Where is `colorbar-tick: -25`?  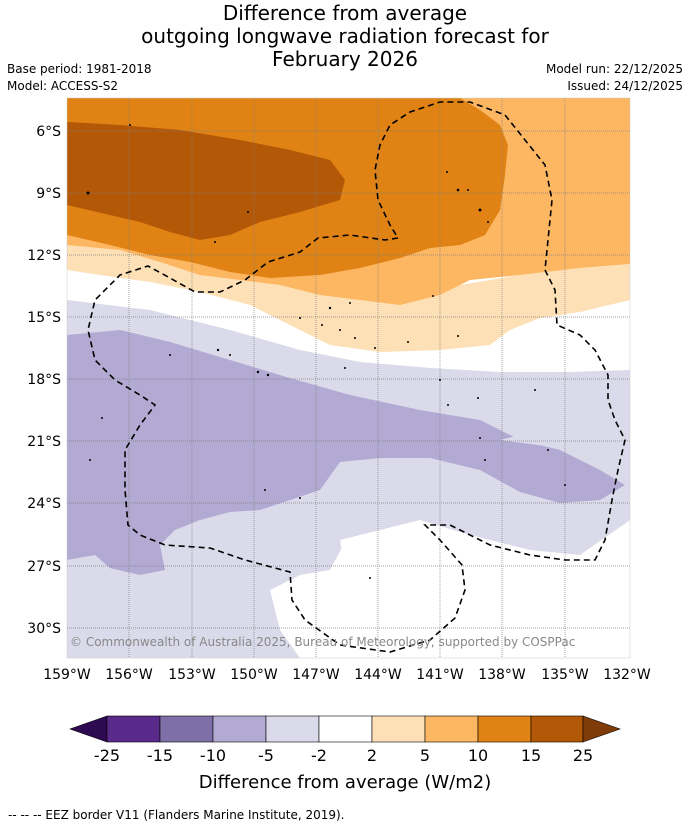 colorbar-tick: -25 is located at coordinates (107, 755).